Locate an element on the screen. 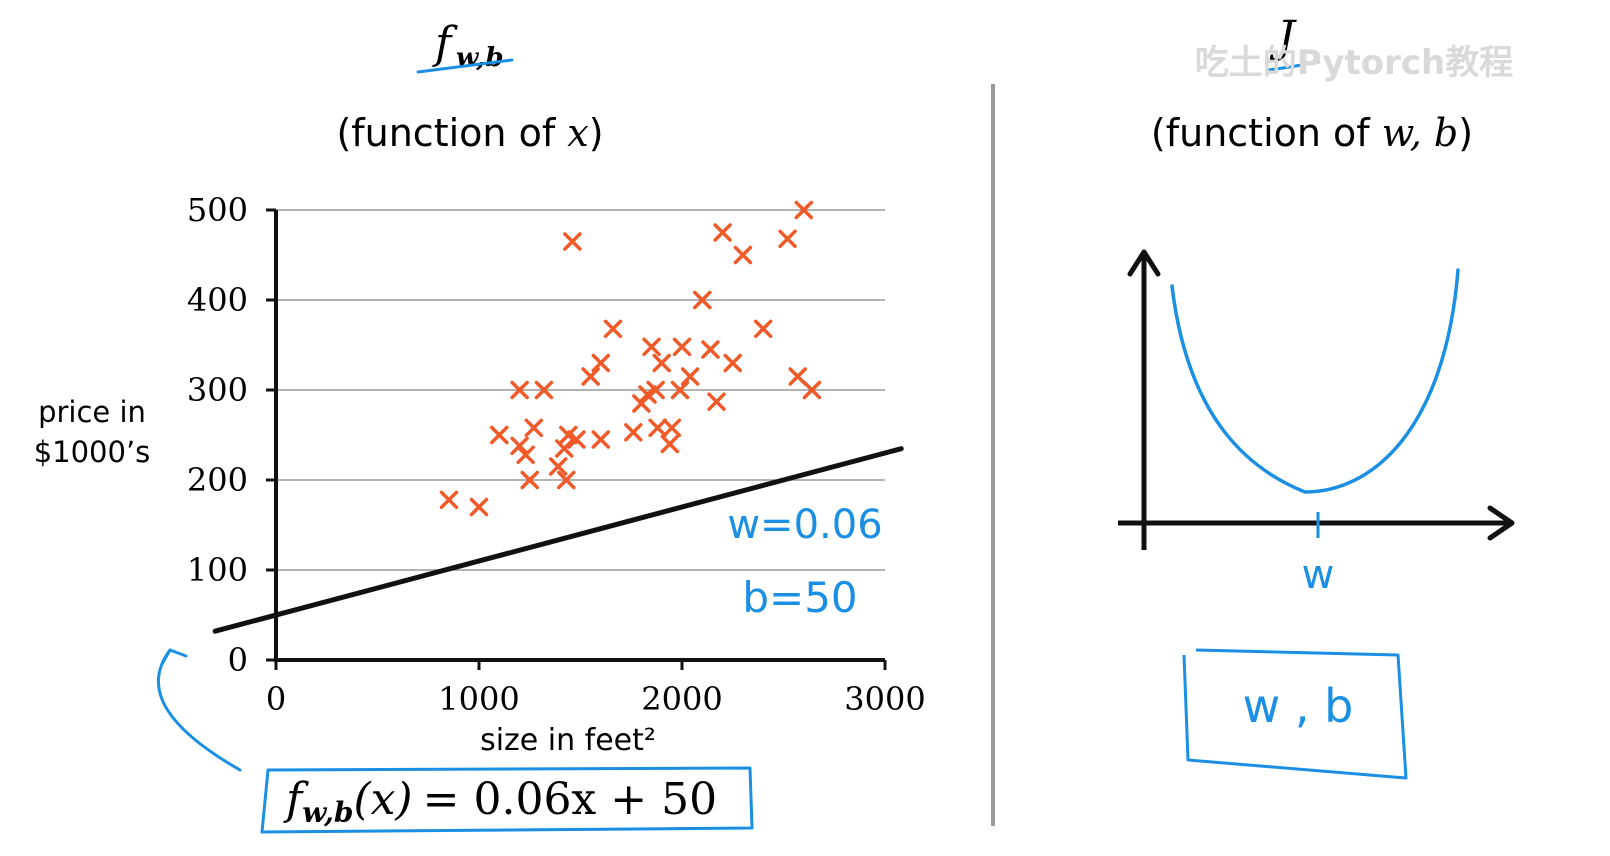 The width and height of the screenshot is (1610, 856). annotation-w: w=0.06 is located at coordinates (804, 525).